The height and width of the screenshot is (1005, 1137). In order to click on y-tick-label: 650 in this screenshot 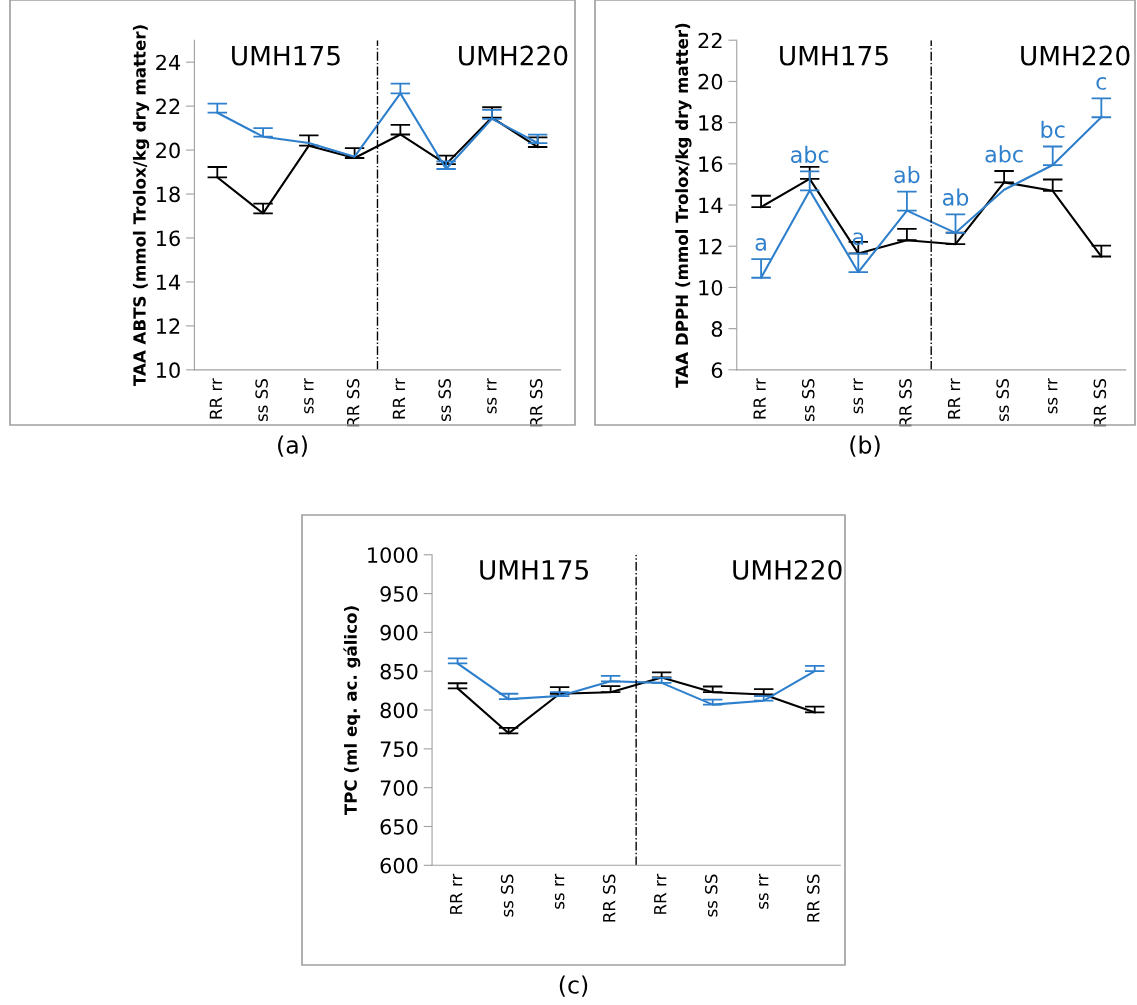, I will do `click(399, 826)`.